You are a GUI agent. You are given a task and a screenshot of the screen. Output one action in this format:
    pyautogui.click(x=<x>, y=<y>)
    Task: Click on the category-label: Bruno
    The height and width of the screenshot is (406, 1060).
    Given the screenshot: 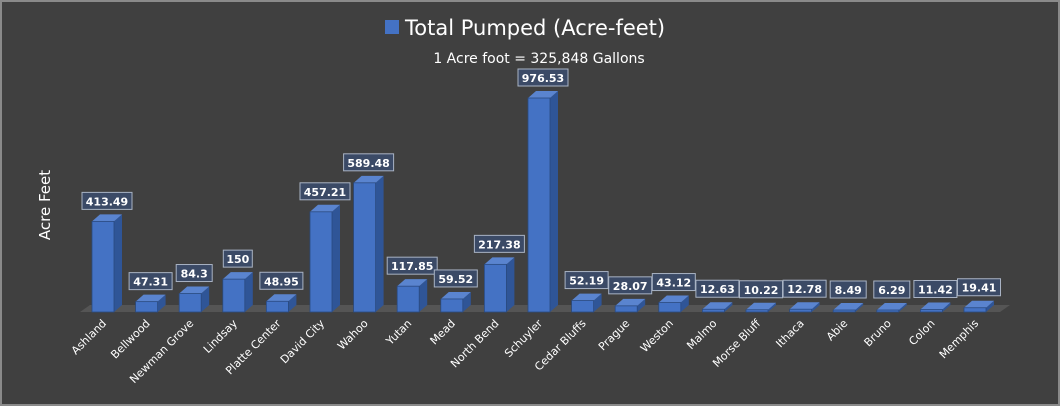 What is the action you would take?
    pyautogui.click(x=878, y=333)
    